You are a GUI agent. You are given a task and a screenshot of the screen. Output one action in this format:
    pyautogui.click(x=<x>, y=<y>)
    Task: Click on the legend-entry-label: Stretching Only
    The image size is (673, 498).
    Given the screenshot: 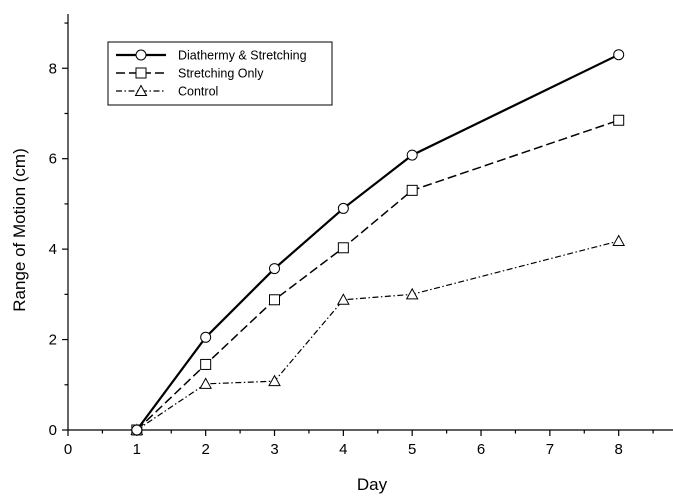 What is the action you would take?
    pyautogui.click(x=221, y=74)
    